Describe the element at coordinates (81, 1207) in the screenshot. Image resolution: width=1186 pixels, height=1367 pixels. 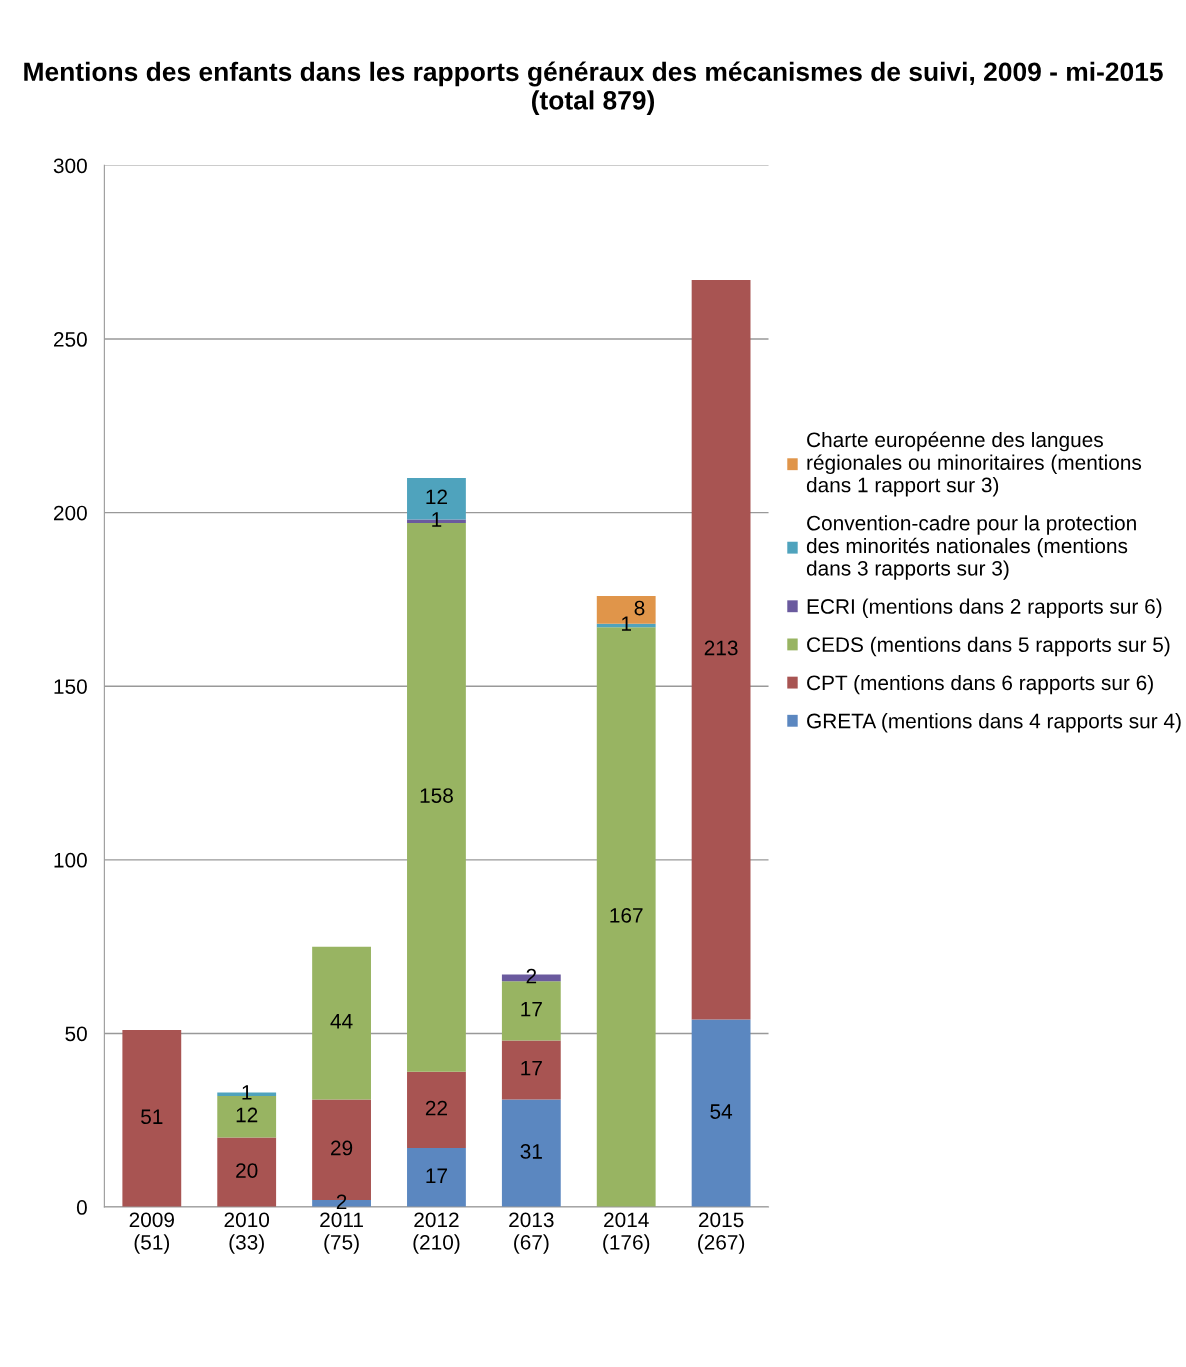
I see `y-tick-label: 0` at that location.